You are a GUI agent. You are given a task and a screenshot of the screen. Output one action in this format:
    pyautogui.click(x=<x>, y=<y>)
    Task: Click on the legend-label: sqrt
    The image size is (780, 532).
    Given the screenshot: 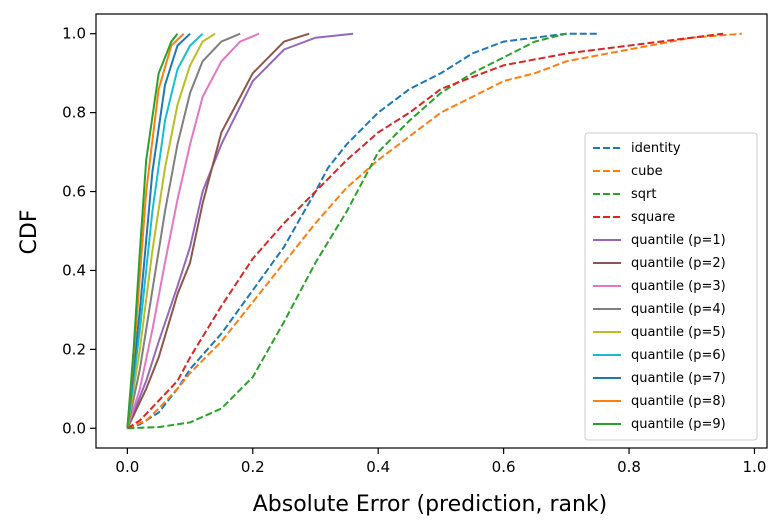 What is the action you would take?
    pyautogui.click(x=643, y=194)
    